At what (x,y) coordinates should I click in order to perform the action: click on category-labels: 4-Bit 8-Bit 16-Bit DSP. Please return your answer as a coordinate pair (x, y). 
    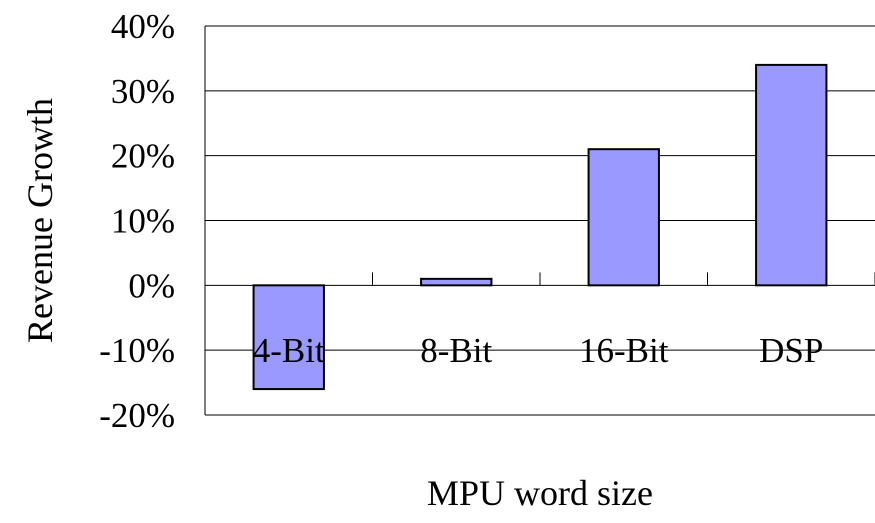
    Looking at the image, I should click on (538, 350).